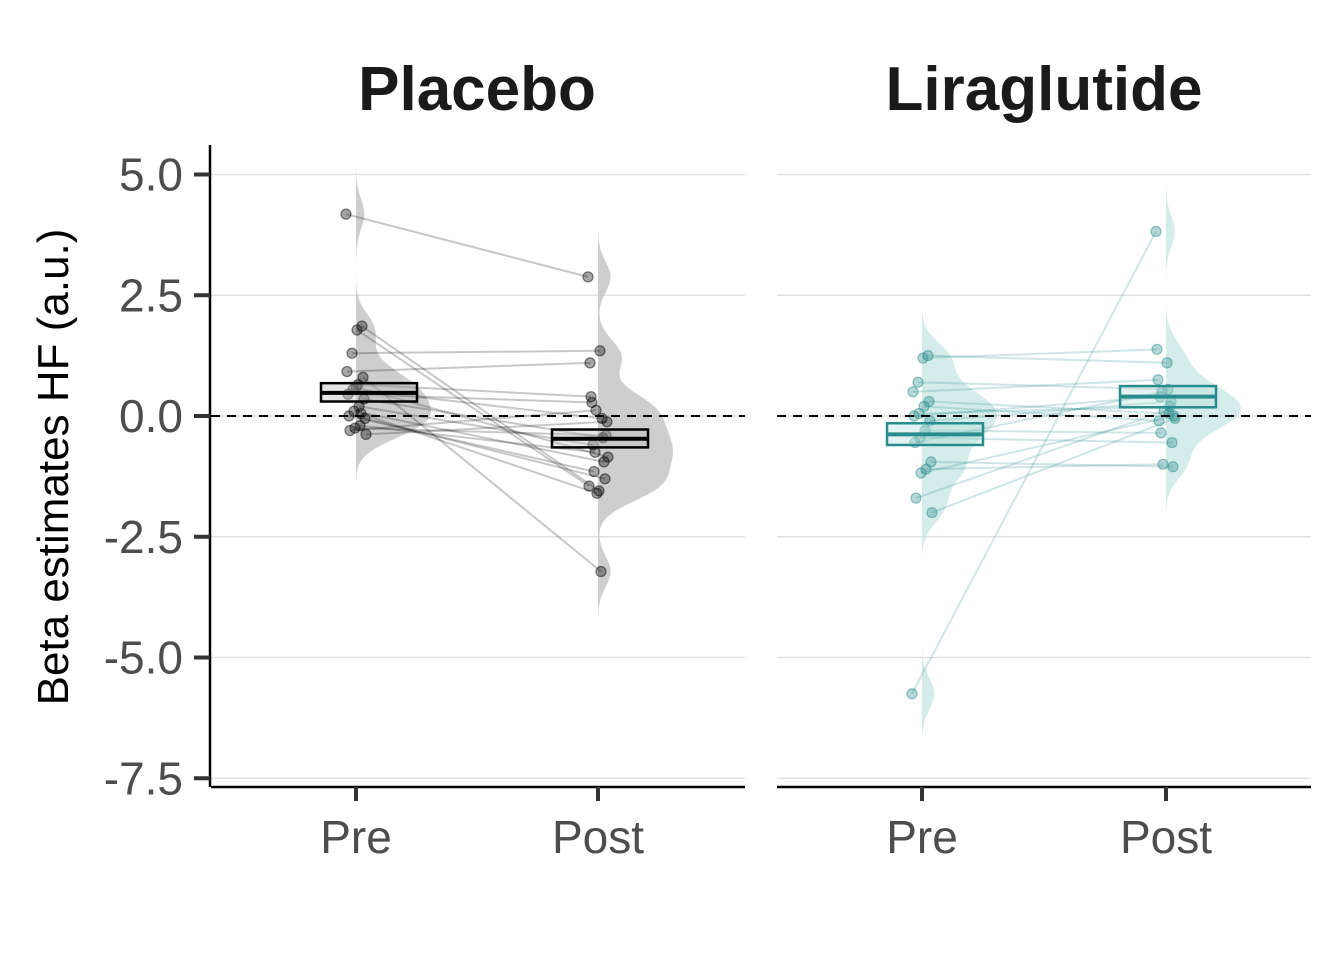 The width and height of the screenshot is (1344, 960). I want to click on y-axis-title: Beta estimates HF (a.u.), so click(53, 467).